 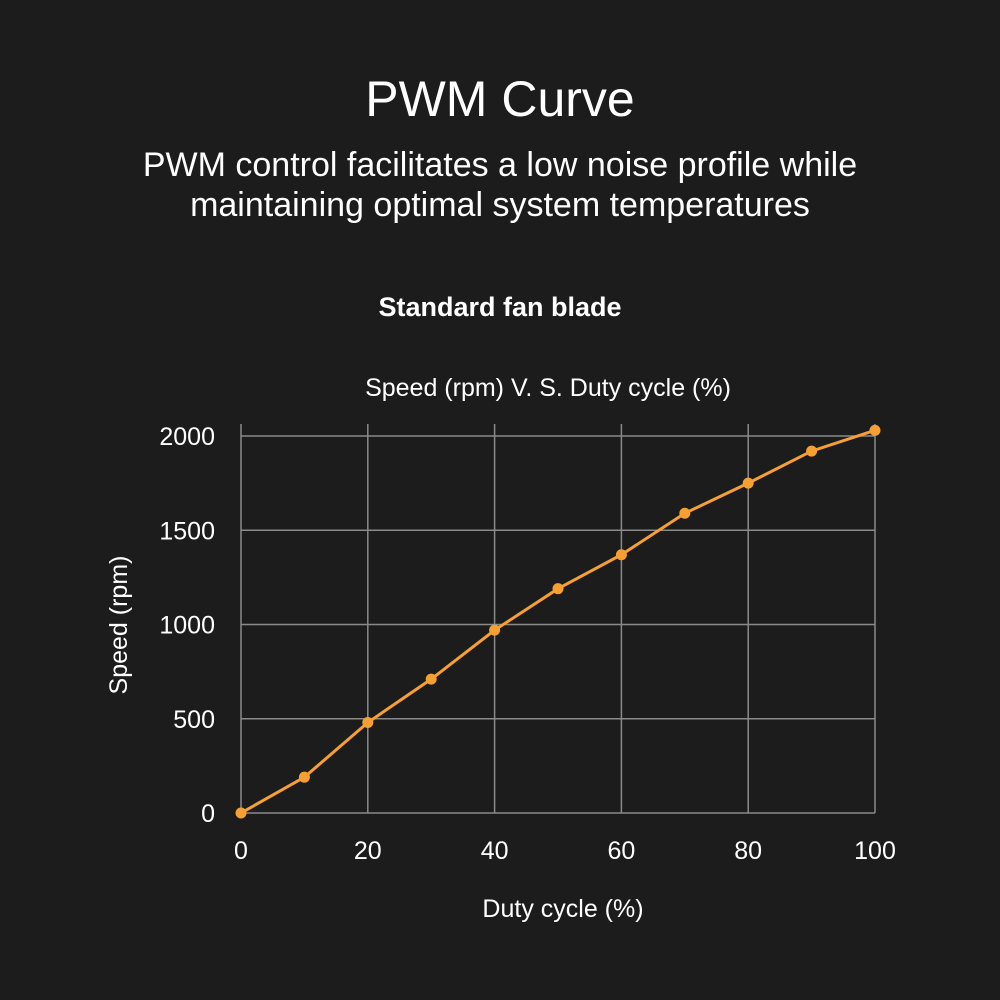 I want to click on y-tick-label: 500, so click(x=194, y=720).